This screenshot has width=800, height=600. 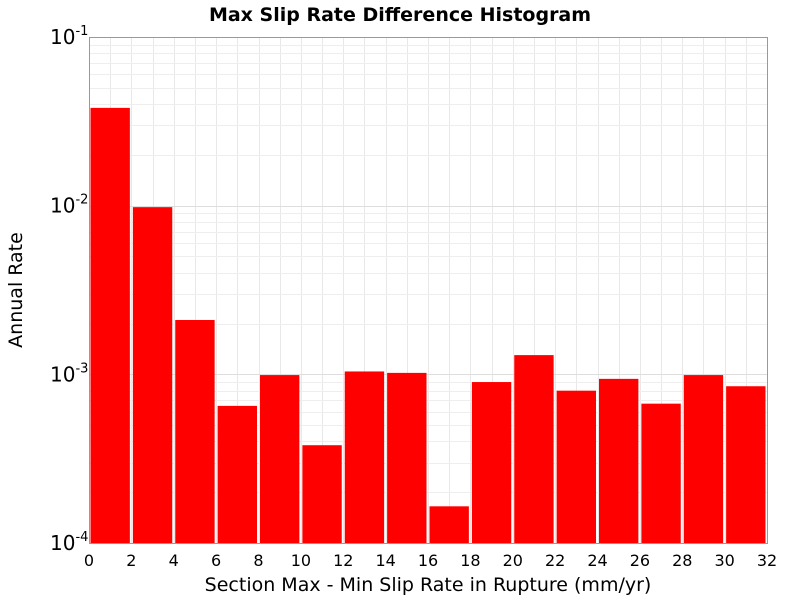 What do you see at coordinates (89, 560) in the screenshot?
I see `x-tick-label: 0` at bounding box center [89, 560].